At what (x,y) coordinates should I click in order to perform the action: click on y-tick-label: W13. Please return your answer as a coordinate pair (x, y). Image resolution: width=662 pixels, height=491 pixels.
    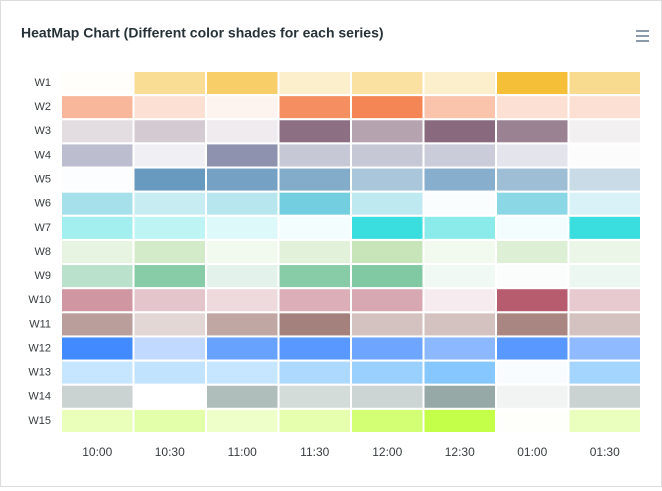
    Looking at the image, I should click on (39, 373).